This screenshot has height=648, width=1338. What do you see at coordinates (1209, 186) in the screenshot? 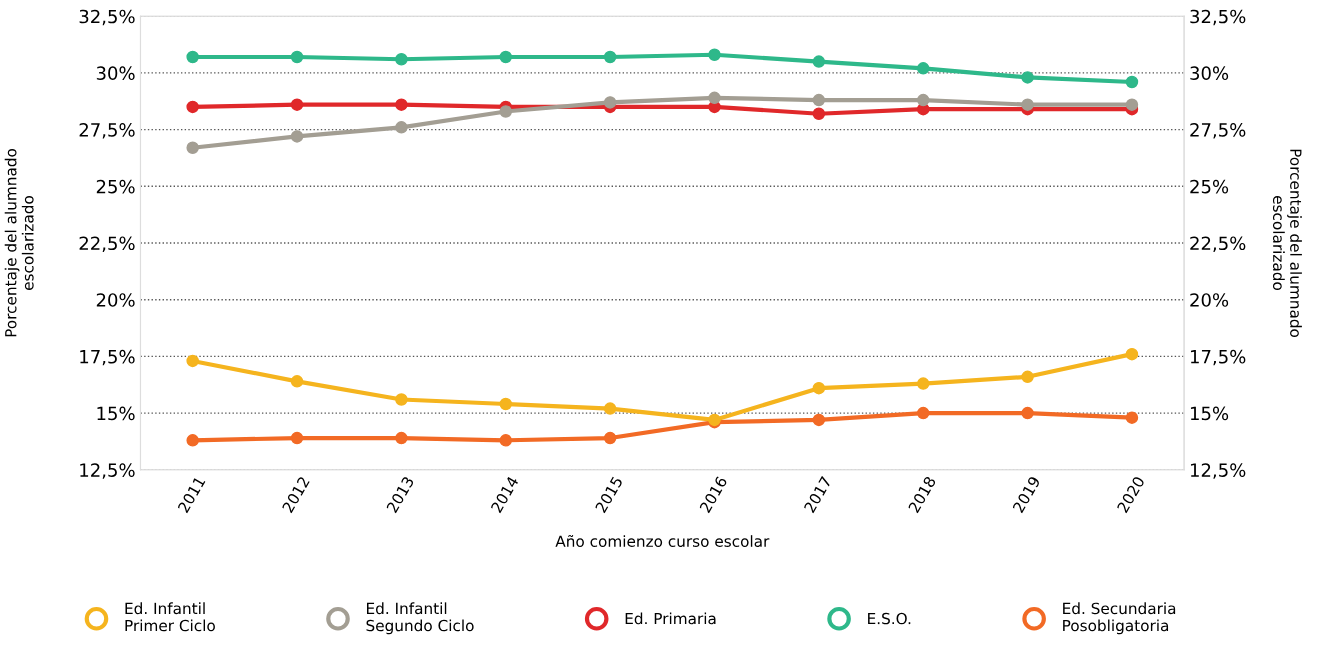
I see `y2-tick-label: 25%` at bounding box center [1209, 186].